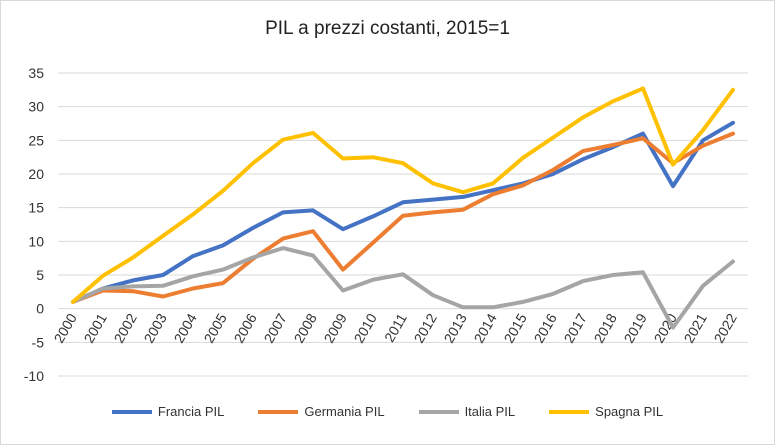 This screenshot has width=775, height=445. Describe the element at coordinates (275, 327) in the screenshot. I see `x-tick-label: 2007` at that location.